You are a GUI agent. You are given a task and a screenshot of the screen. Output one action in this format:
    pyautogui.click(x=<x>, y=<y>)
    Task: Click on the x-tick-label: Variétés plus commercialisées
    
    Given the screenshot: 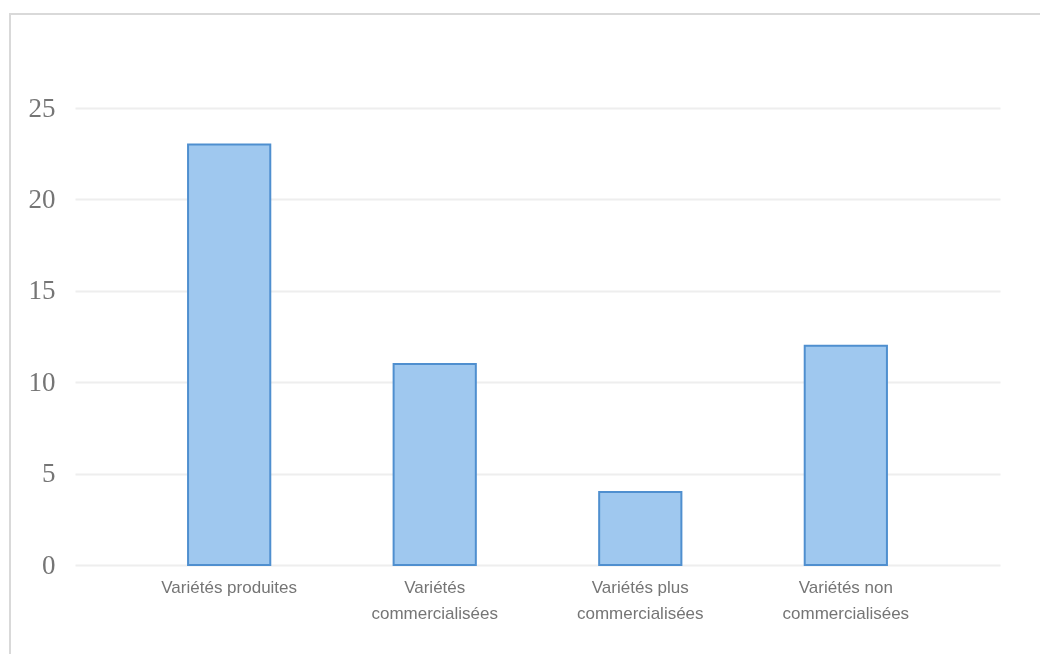 What is the action you would take?
    pyautogui.click(x=640, y=600)
    